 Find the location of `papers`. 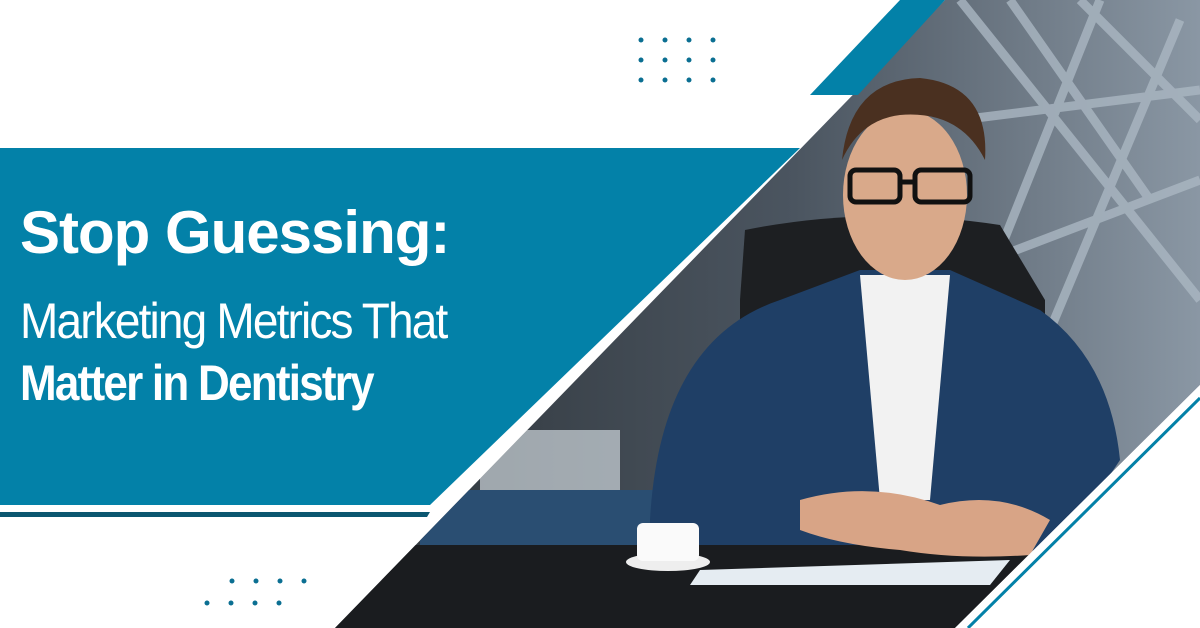

papers is located at coordinates (850, 572).